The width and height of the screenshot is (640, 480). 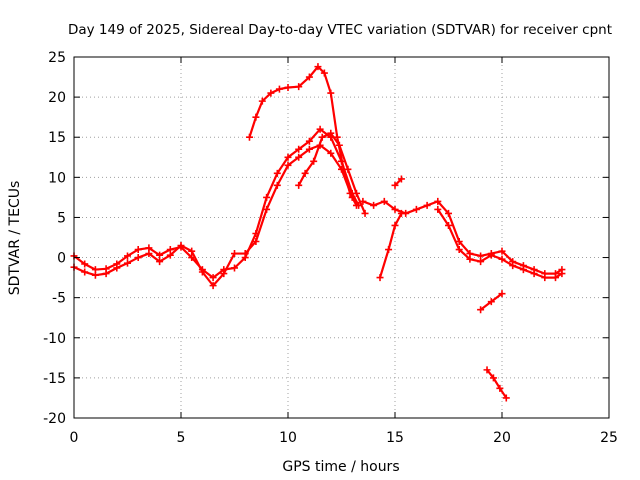 I want to click on y-axis-label: SDTVAR / TECUs, so click(x=15, y=238).